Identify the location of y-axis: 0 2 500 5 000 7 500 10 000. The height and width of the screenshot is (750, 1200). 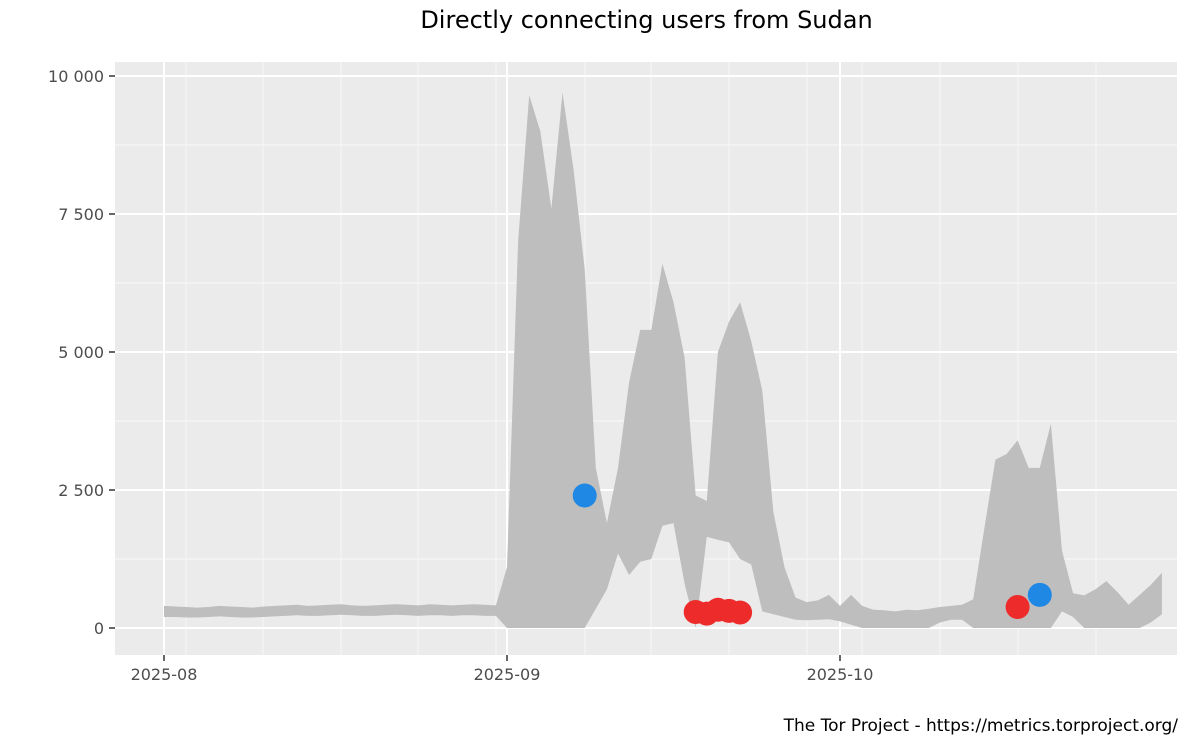
(81, 352).